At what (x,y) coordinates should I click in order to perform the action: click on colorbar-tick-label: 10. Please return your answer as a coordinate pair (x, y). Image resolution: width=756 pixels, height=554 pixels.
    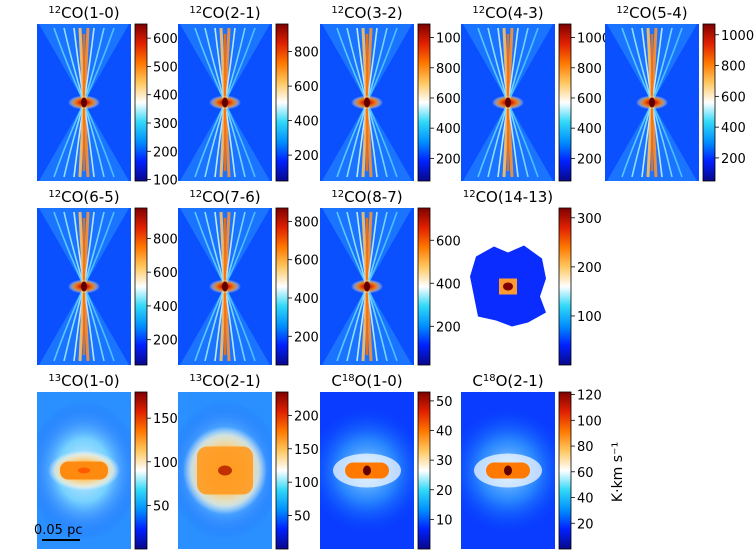
    Looking at the image, I should click on (444, 520).